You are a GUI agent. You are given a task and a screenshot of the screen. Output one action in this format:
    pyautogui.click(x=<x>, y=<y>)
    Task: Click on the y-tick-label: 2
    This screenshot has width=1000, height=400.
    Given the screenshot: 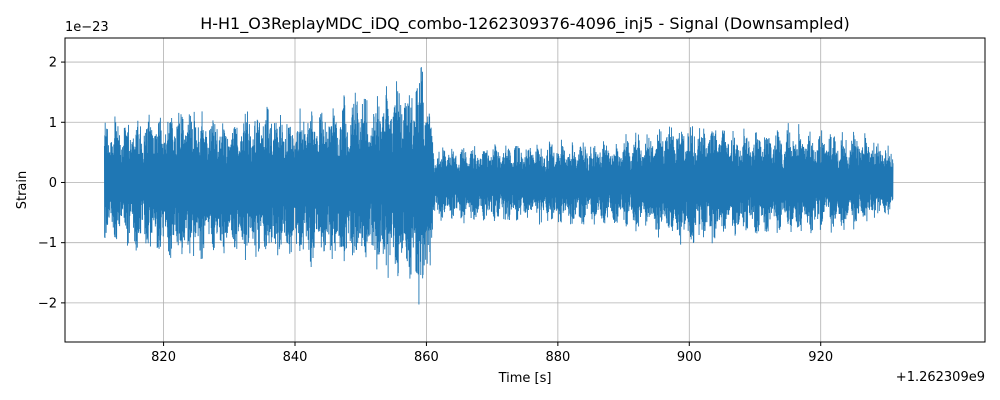 What is the action you would take?
    pyautogui.click(x=53, y=63)
    